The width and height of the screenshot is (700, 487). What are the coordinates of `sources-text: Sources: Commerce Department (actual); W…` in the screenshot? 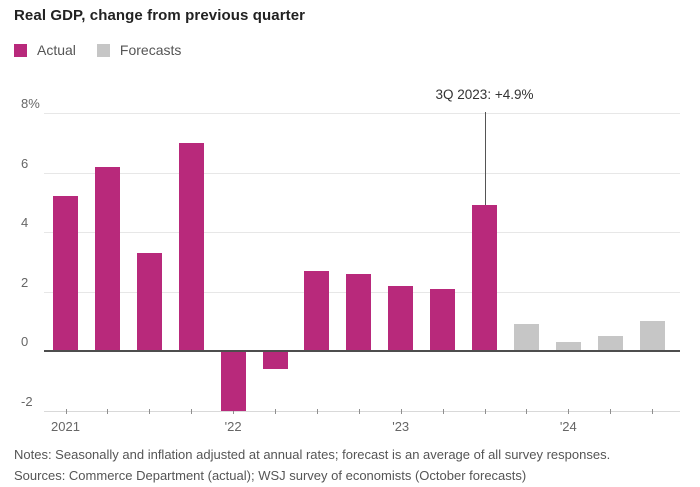 It's located at (270, 475).